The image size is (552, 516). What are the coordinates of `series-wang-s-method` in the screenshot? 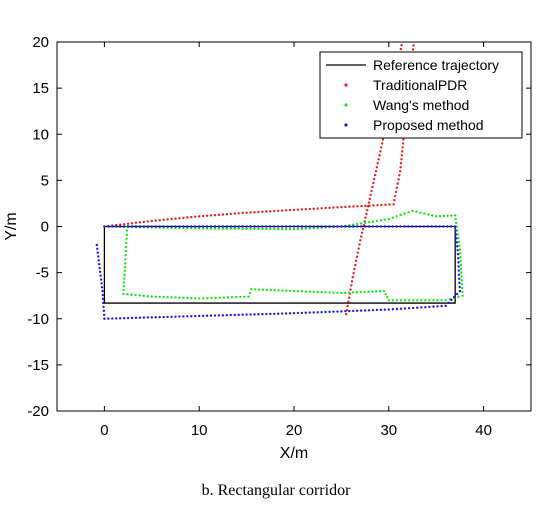 It's located at (283, 255).